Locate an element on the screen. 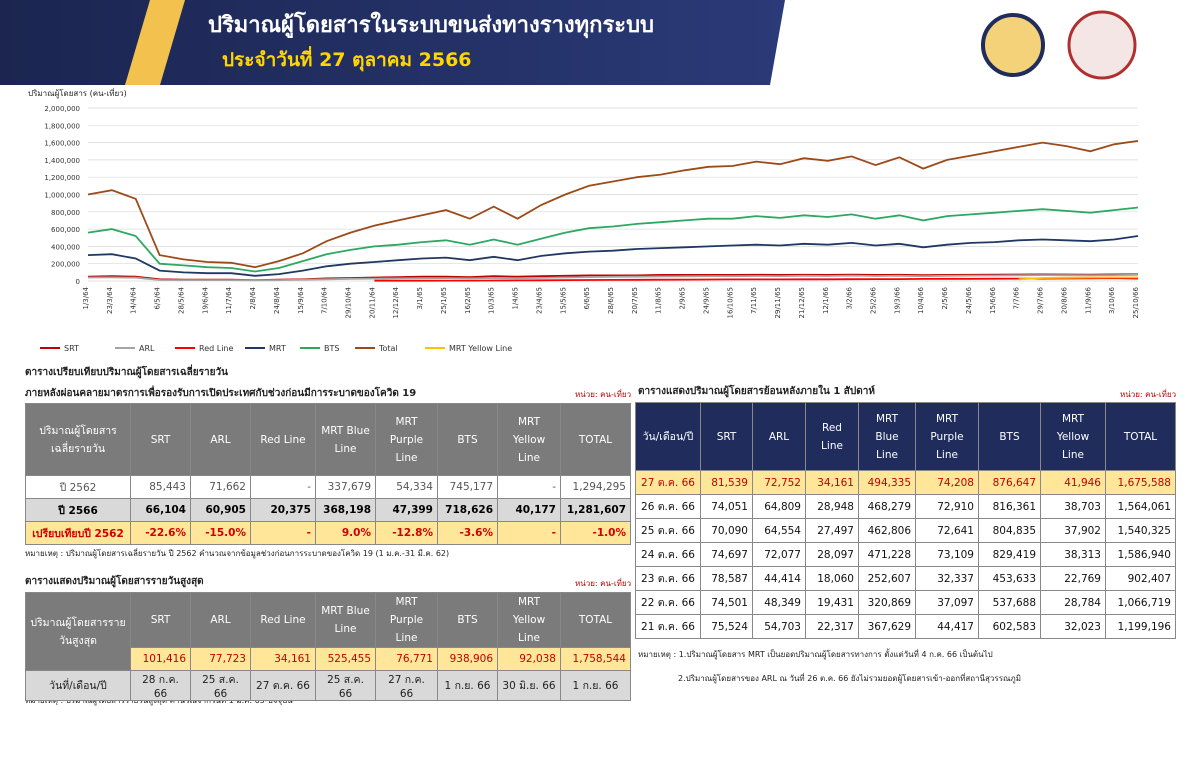  y-tick-label: 200,000 is located at coordinates (65, 265).